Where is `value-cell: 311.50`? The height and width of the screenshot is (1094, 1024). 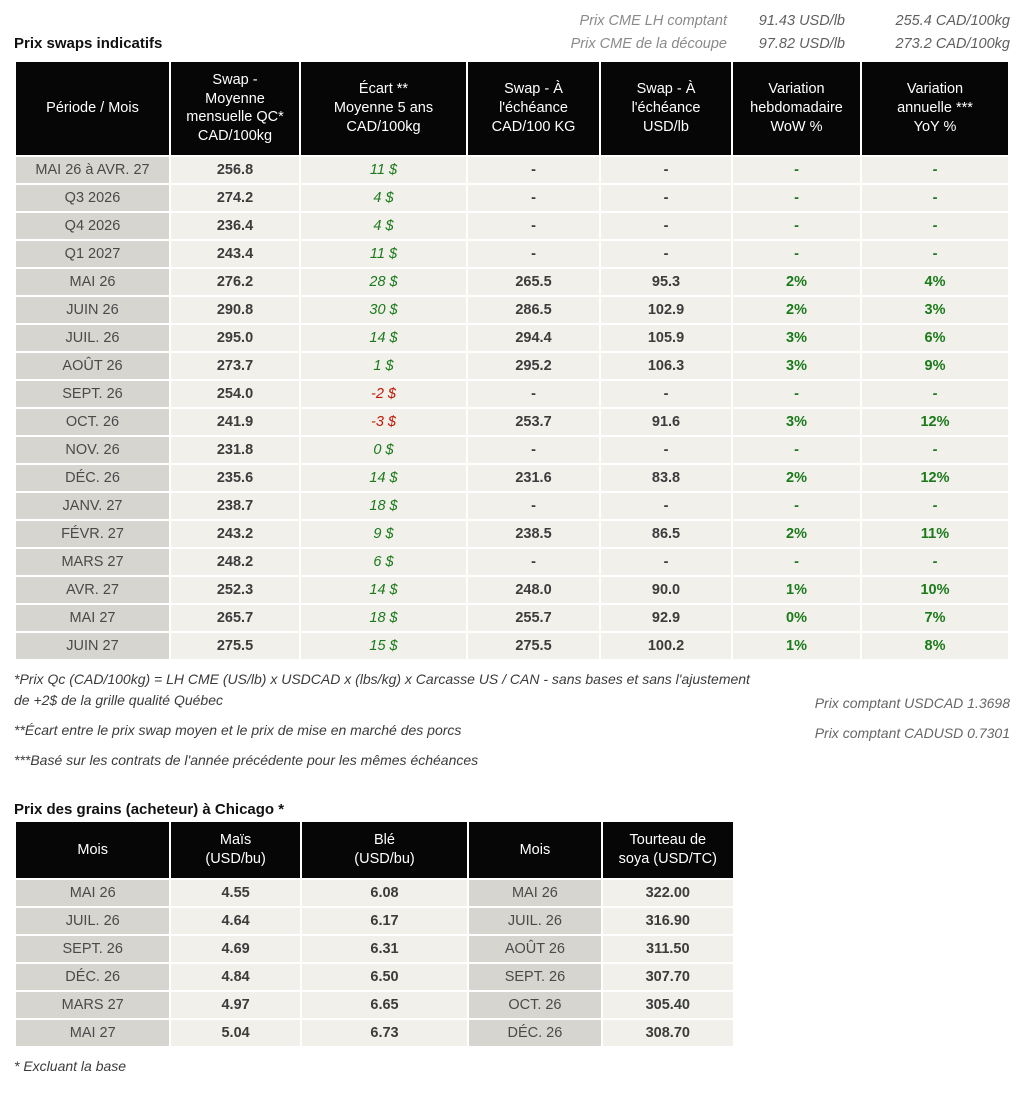
value-cell: 311.50 is located at coordinates (667, 948).